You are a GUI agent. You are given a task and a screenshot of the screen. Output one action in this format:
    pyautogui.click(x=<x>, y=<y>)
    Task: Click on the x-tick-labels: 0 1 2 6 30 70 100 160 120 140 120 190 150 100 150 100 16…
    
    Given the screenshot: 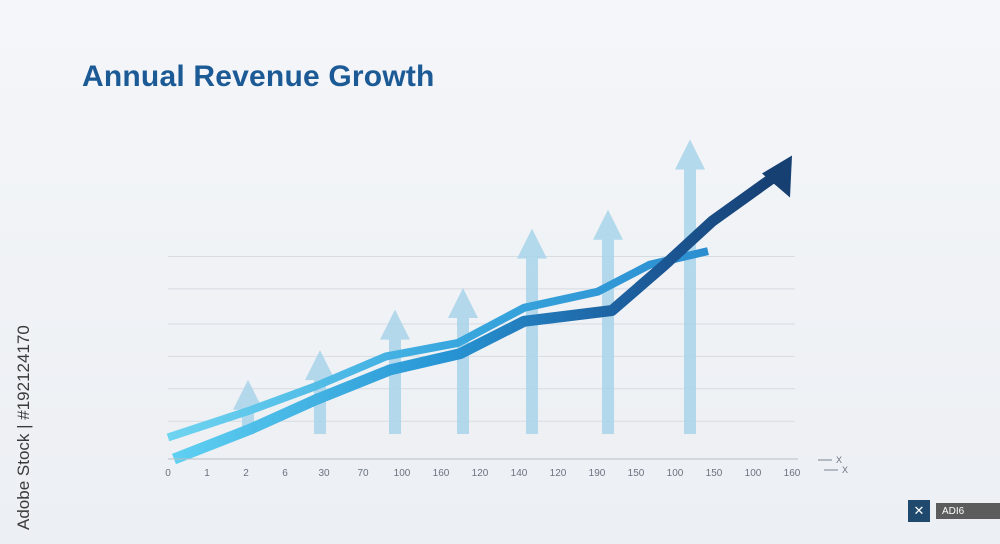 What is the action you would take?
    pyautogui.click(x=483, y=473)
    